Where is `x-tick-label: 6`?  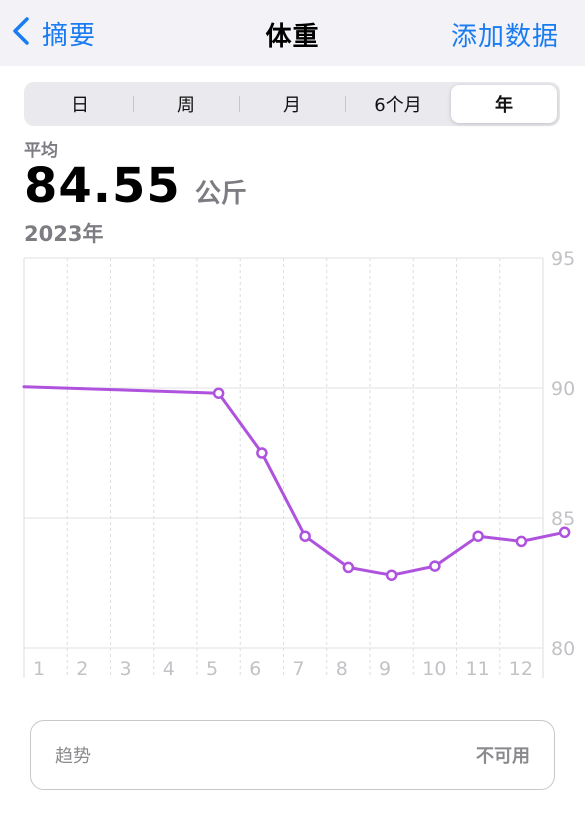
x-tick-label: 6 is located at coordinates (255, 669).